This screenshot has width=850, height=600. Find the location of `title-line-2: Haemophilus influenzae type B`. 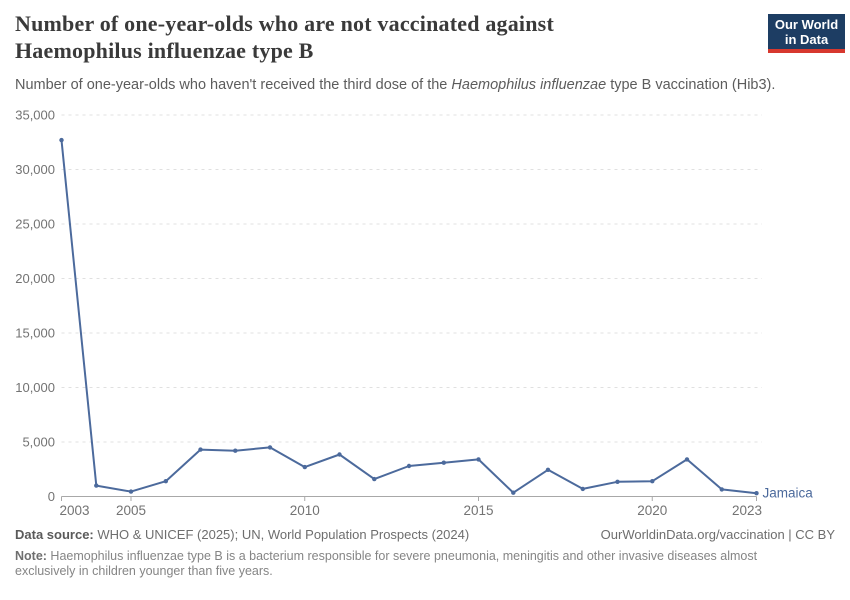

title-line-2: Haemophilus influenzae type B is located at coordinates (164, 50).